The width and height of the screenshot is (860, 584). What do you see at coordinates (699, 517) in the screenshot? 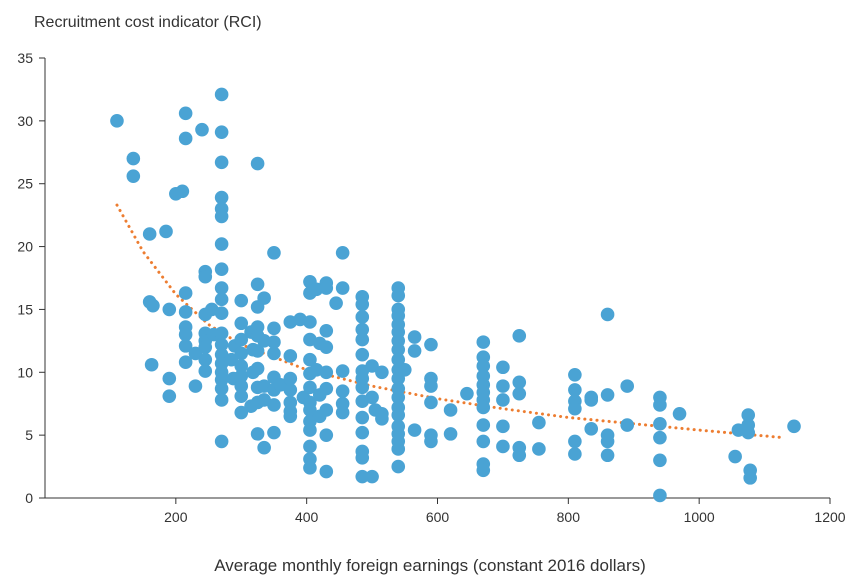
I see `x-tick-label: 1000` at bounding box center [699, 517].